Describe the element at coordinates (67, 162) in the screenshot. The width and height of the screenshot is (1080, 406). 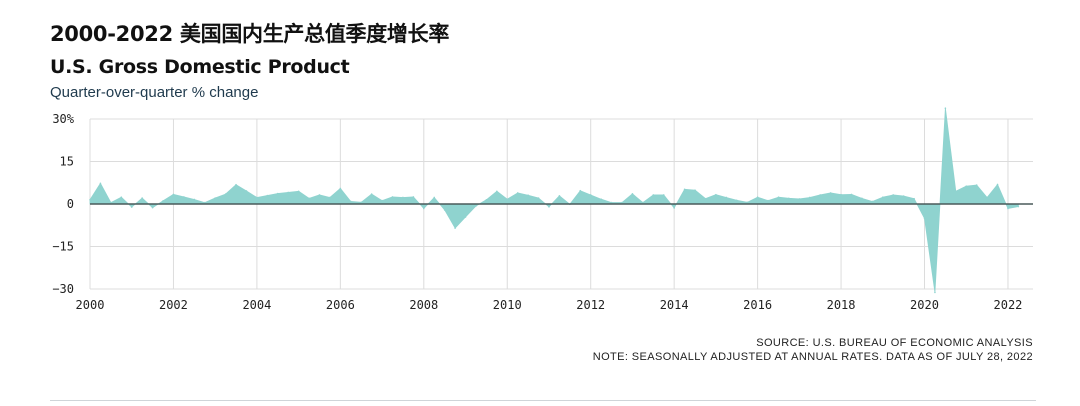
I see `y-tick-label: 15` at that location.